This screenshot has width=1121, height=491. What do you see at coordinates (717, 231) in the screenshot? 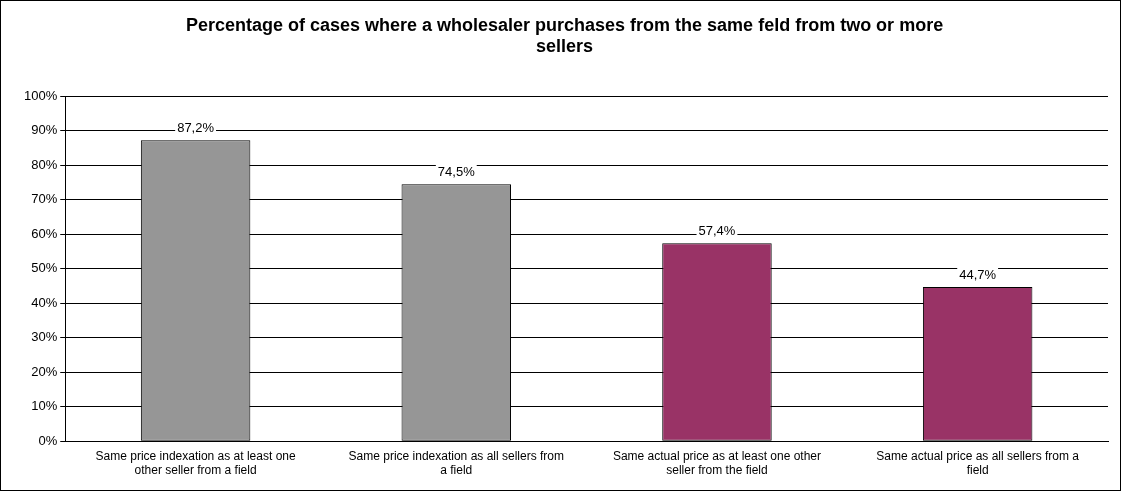
I see `data-label: 57,4%` at bounding box center [717, 231].